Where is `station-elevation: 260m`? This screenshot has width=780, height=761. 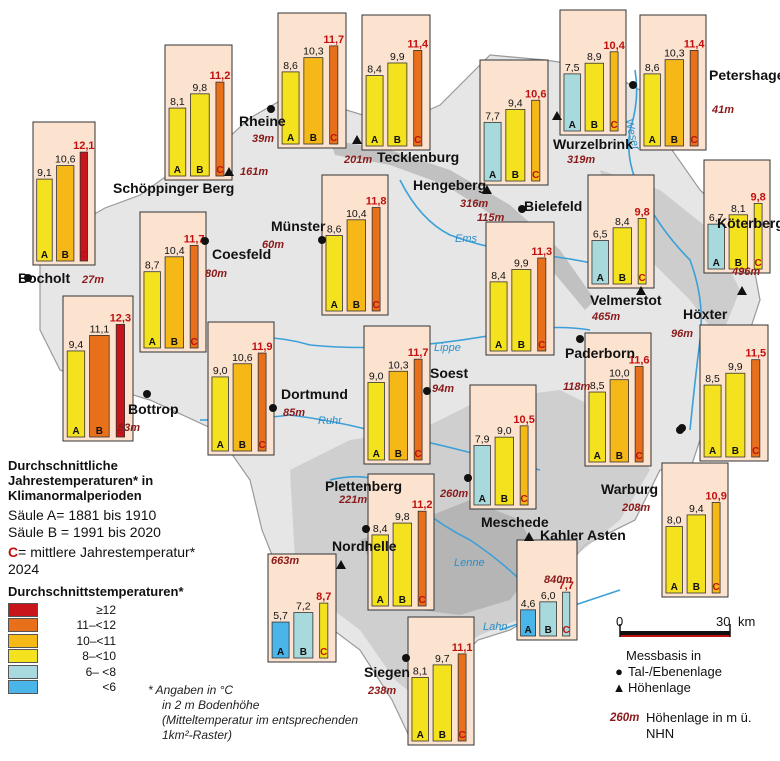
station-elevation: 260m is located at coordinates (453, 494).